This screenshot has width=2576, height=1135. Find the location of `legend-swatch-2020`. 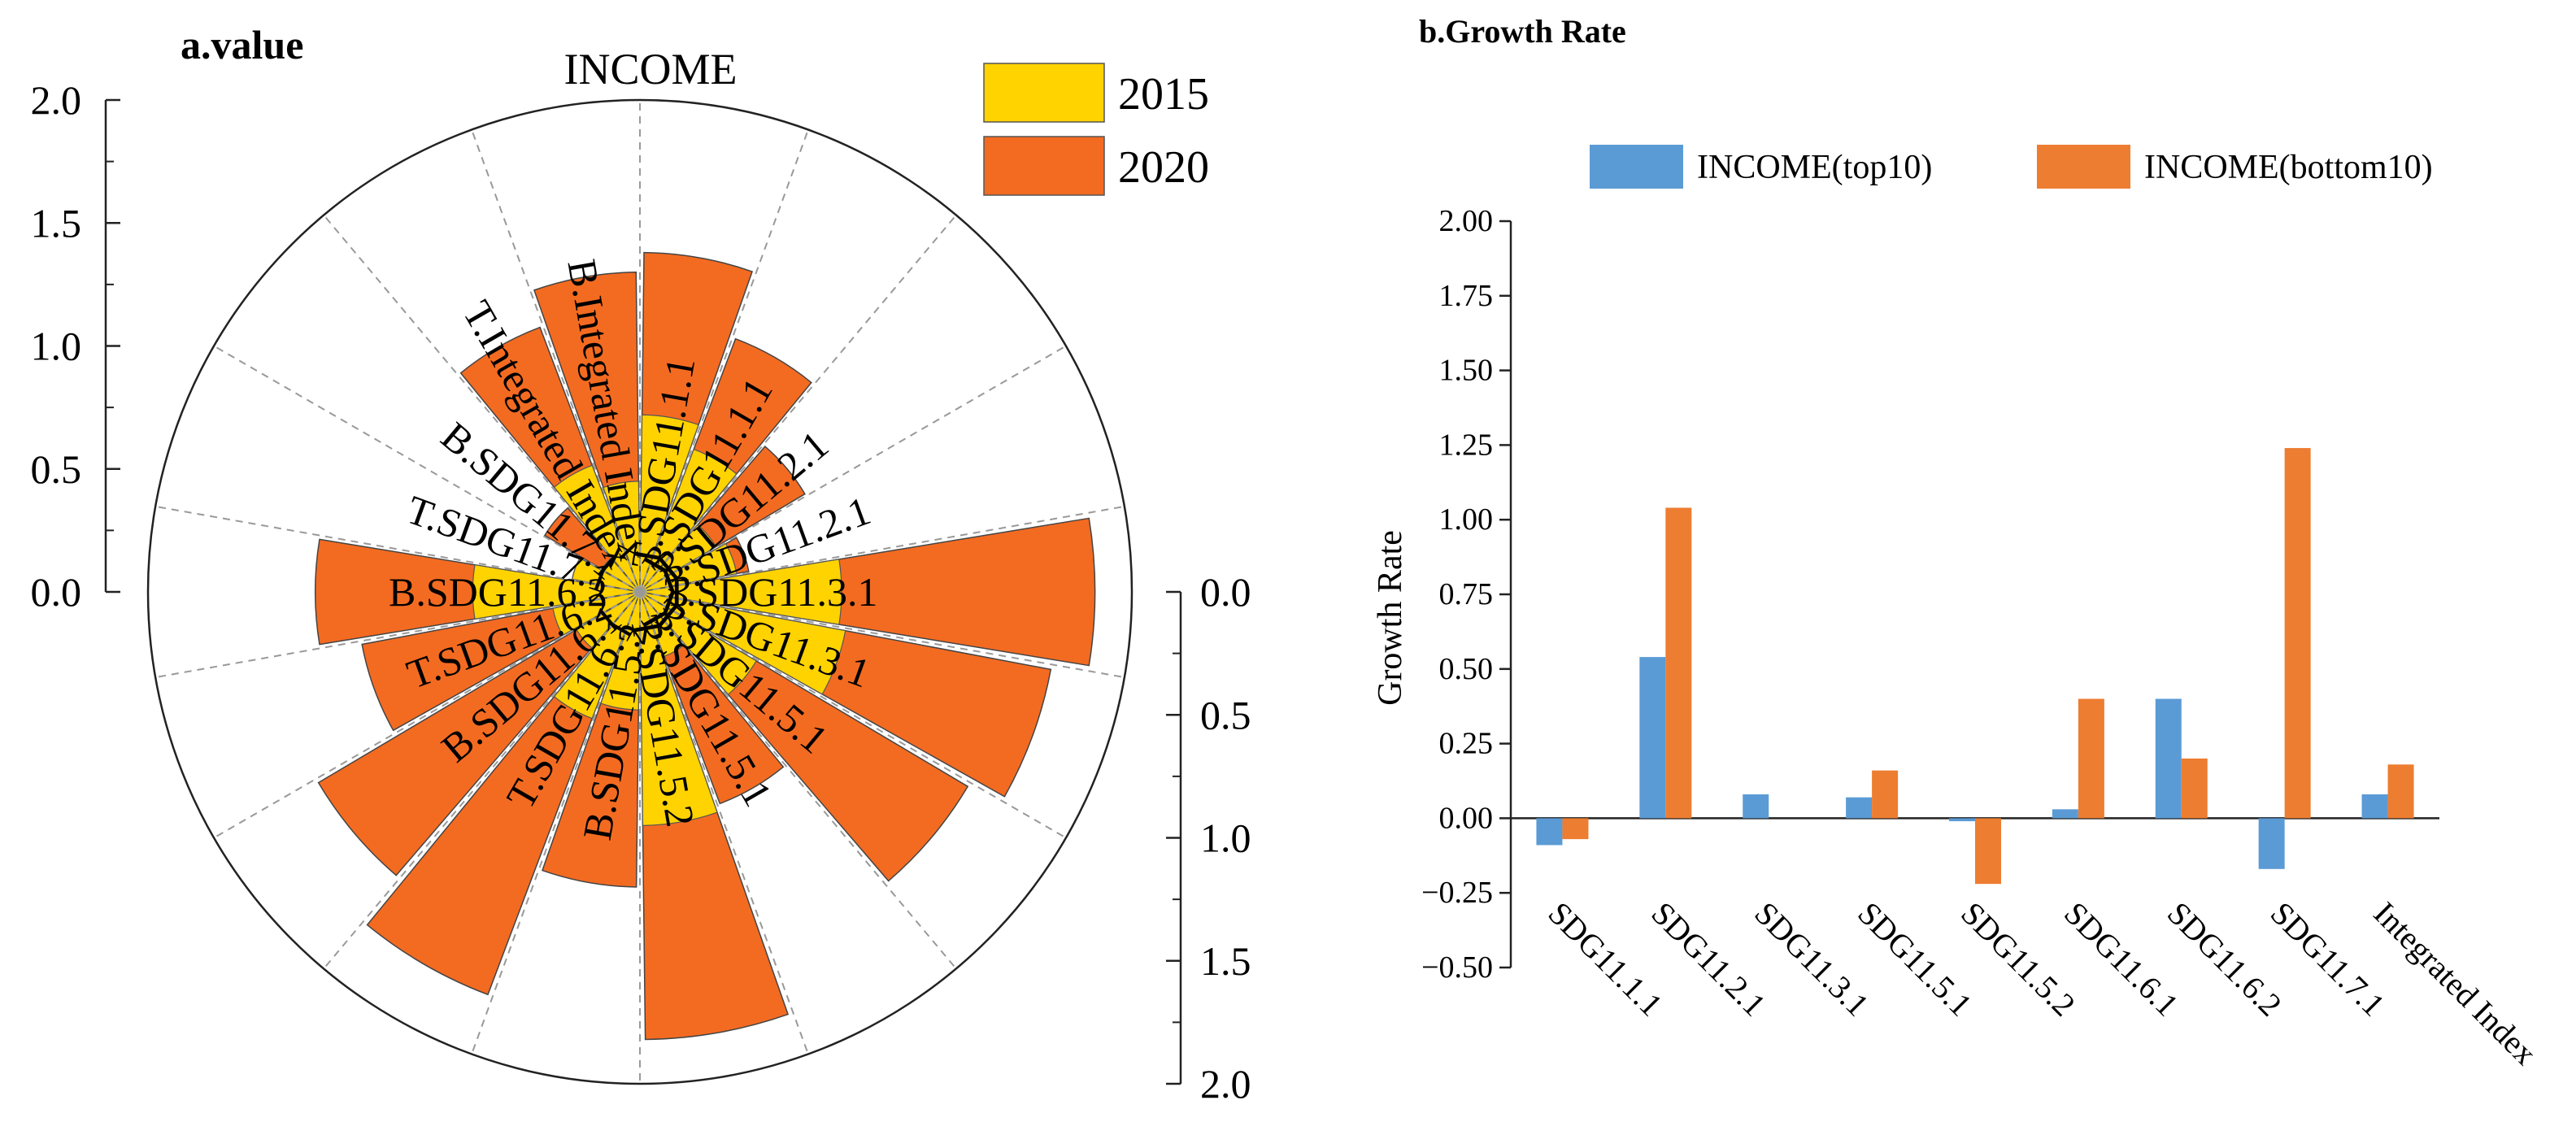

legend-swatch-2020 is located at coordinates (1044, 166).